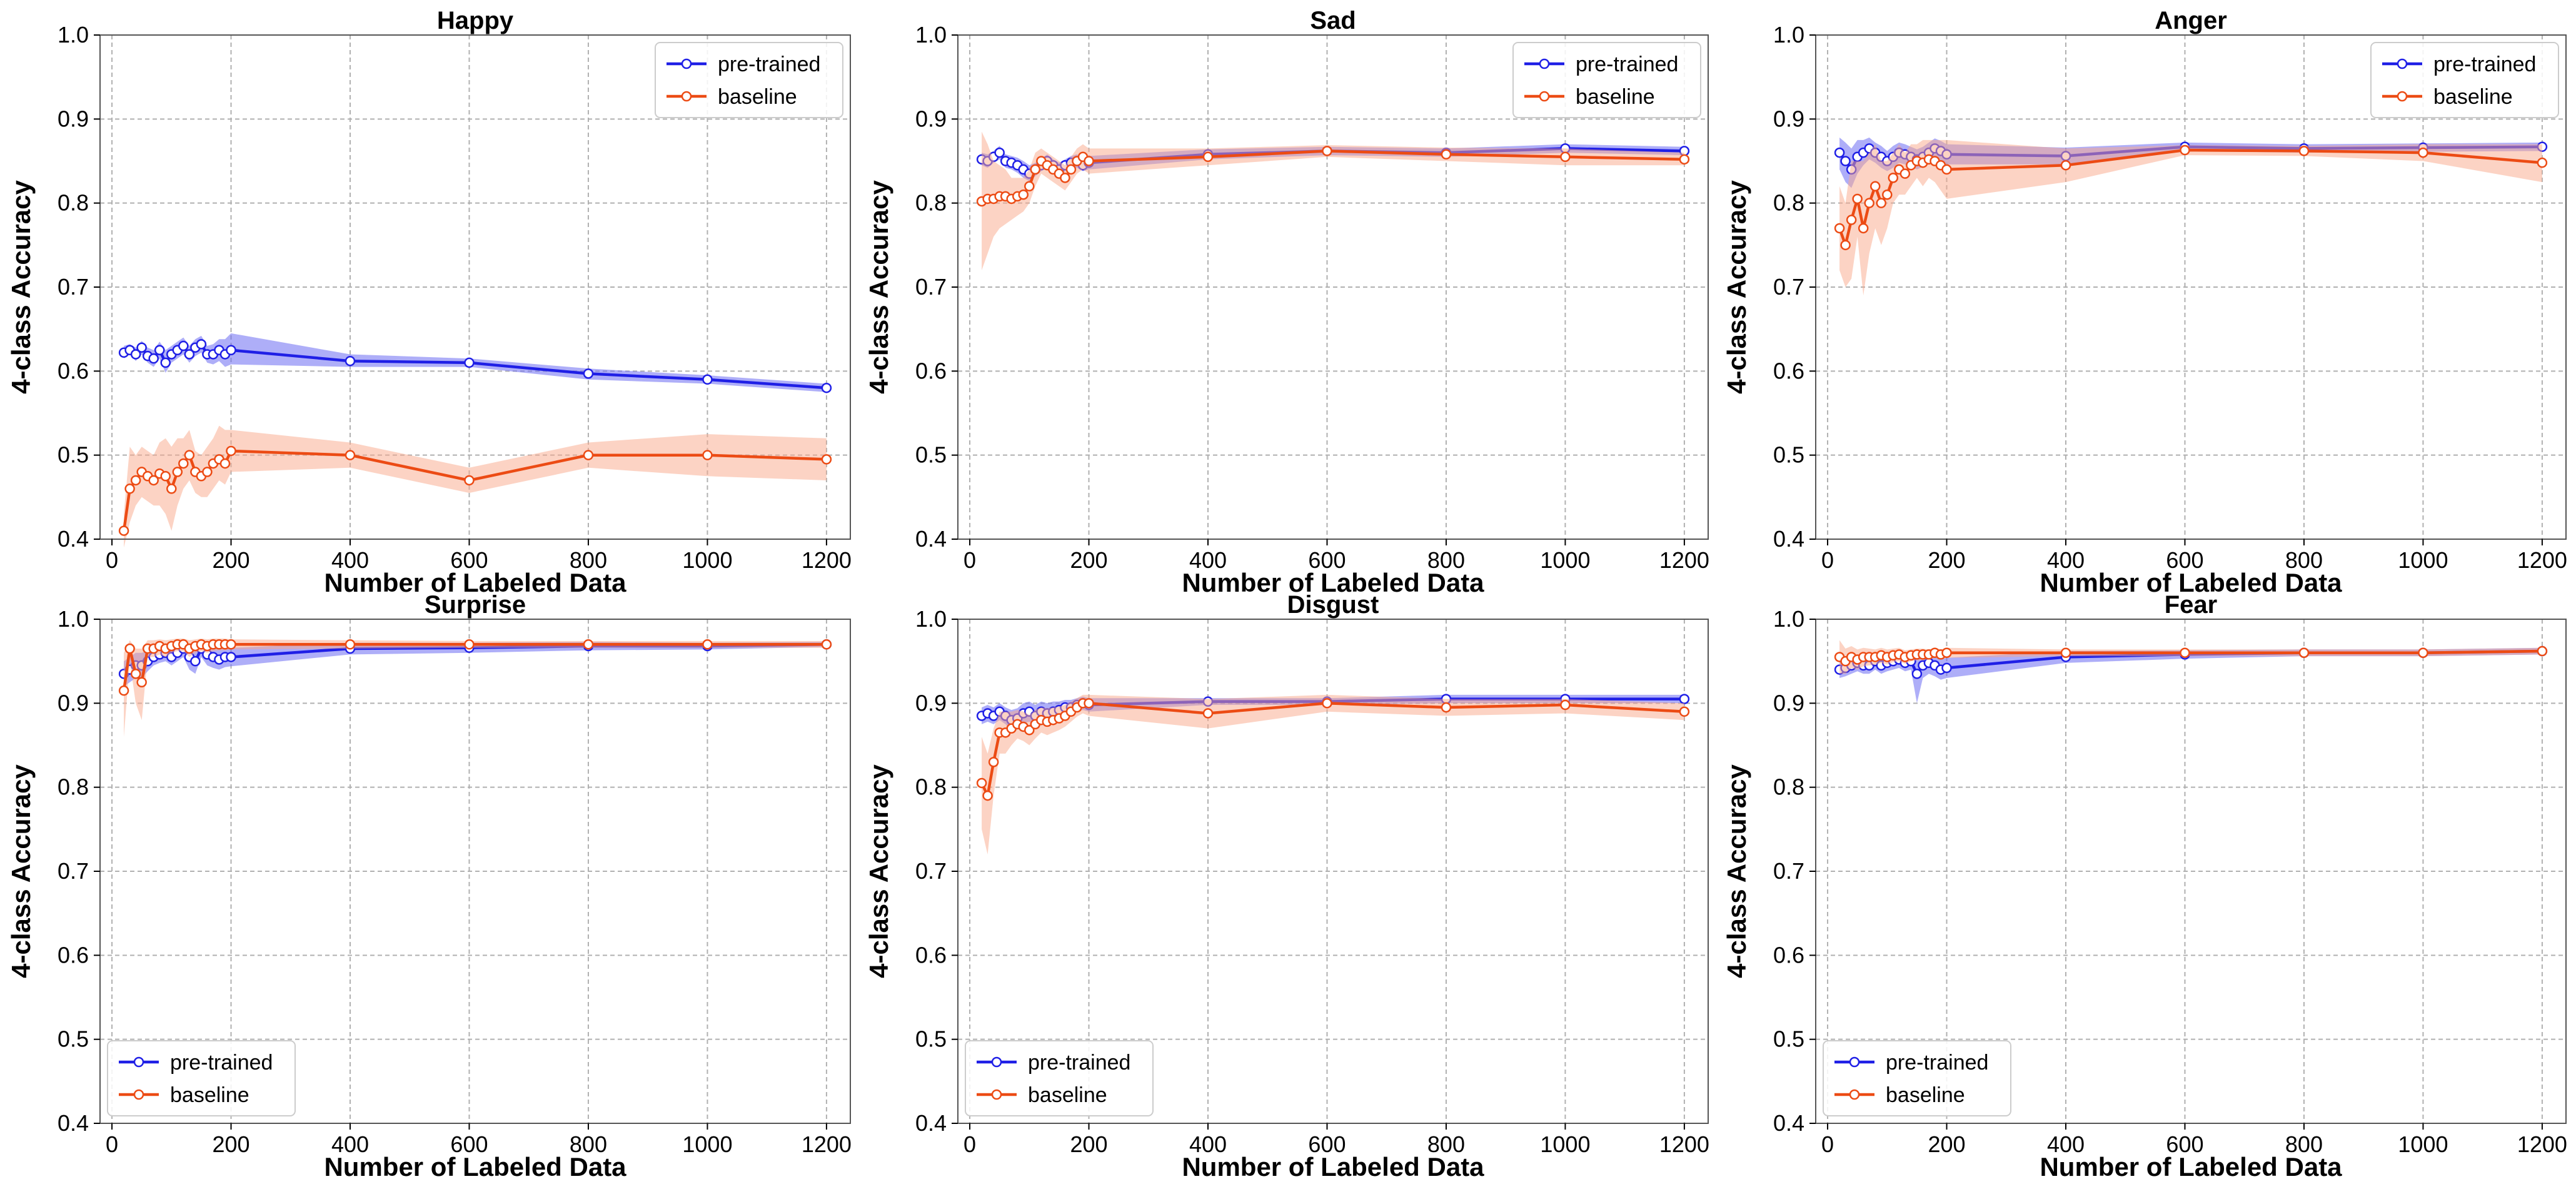 The width and height of the screenshot is (2576, 1189). What do you see at coordinates (2191, 20) in the screenshot?
I see `chart-title: Anger` at bounding box center [2191, 20].